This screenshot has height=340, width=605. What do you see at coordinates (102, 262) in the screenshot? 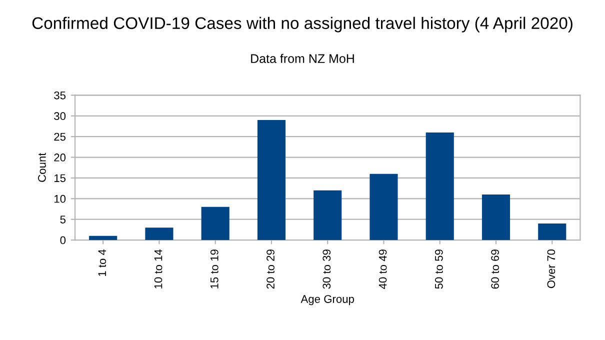
I see `x-tick-label: 1 to 4` at bounding box center [102, 262].